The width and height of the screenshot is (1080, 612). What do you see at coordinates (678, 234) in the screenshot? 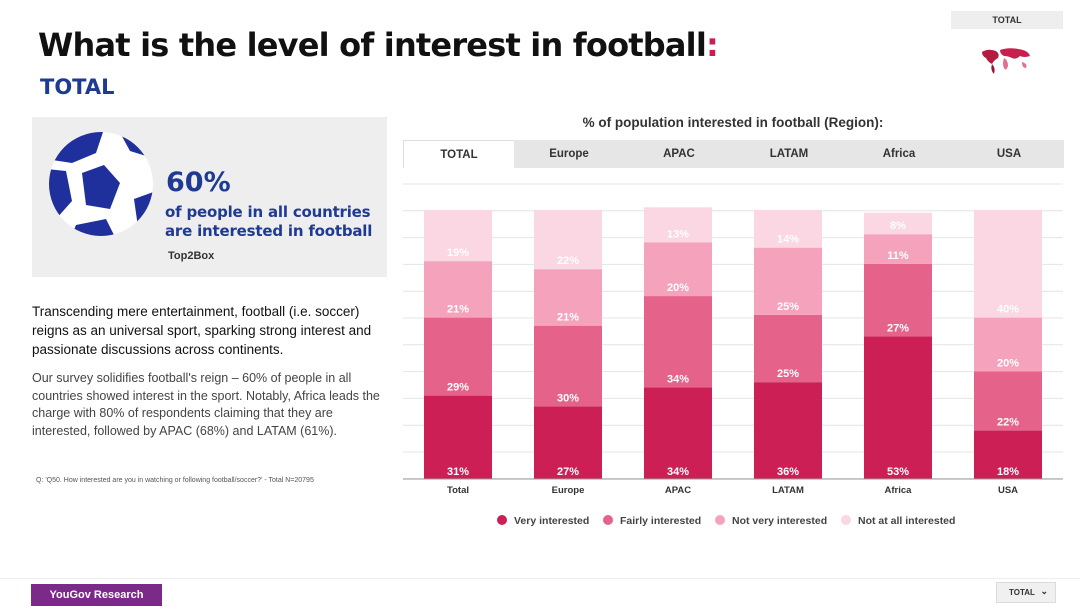
I see `data-label: 13%` at bounding box center [678, 234].